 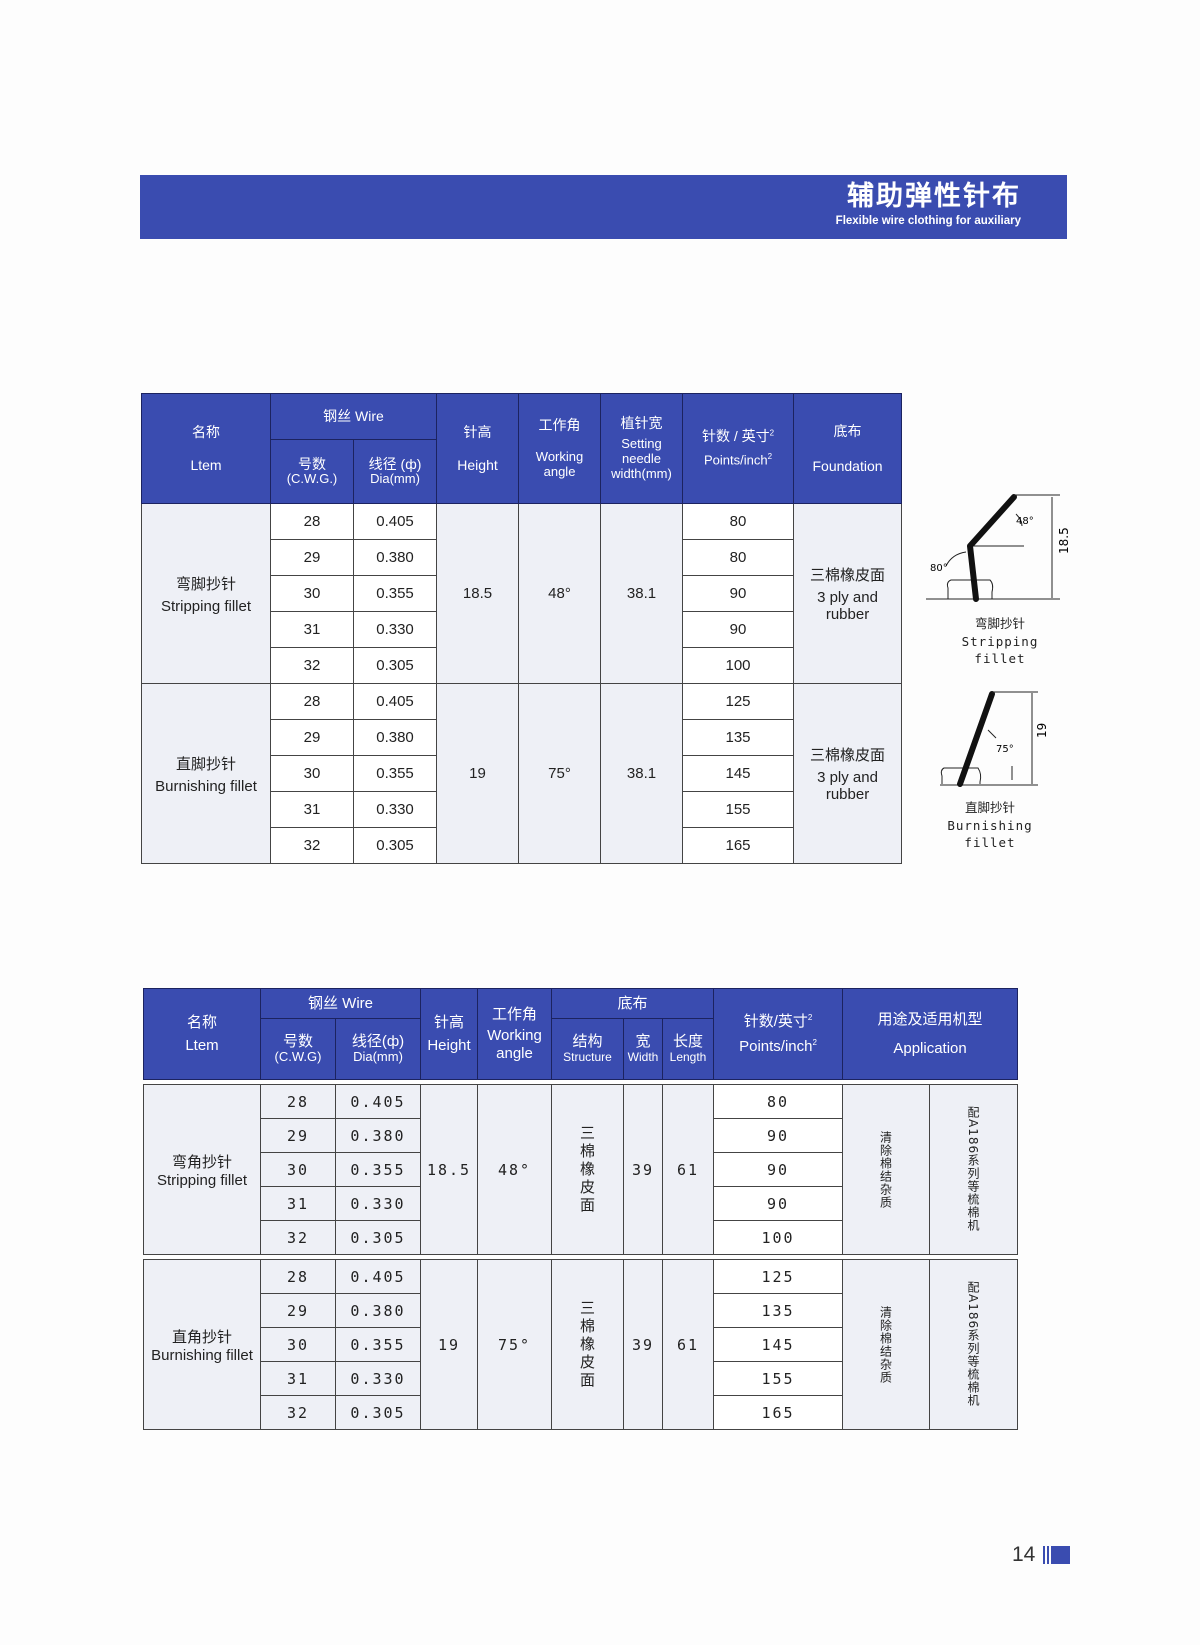 I want to click on points-cell: 100, so click(x=738, y=665).